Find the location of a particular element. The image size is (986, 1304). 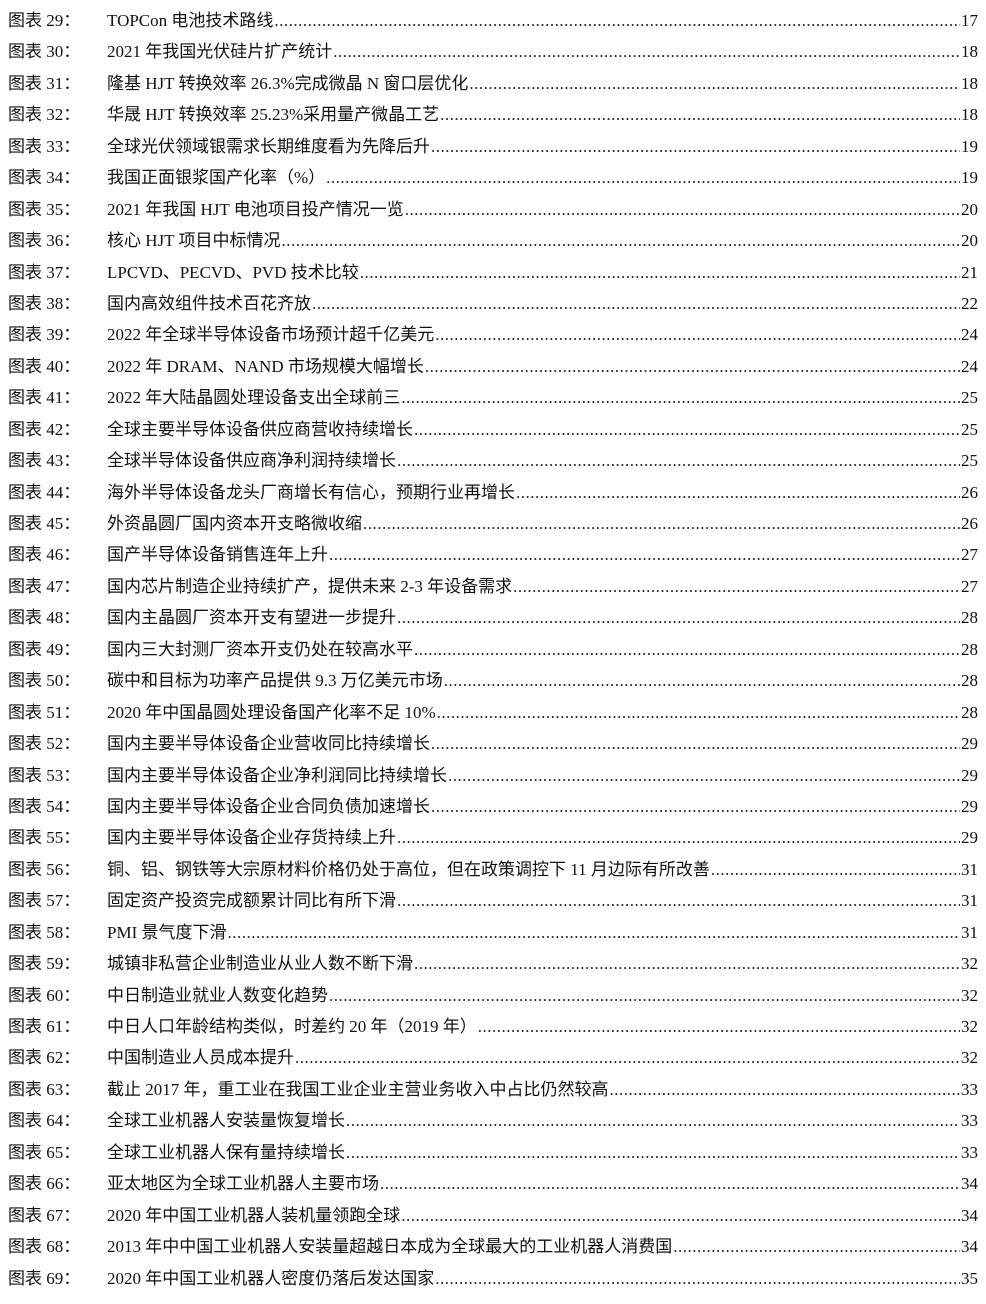

toc-entry: 图表 58： PMI 景气度下滑 31 is located at coordinates (493, 932).